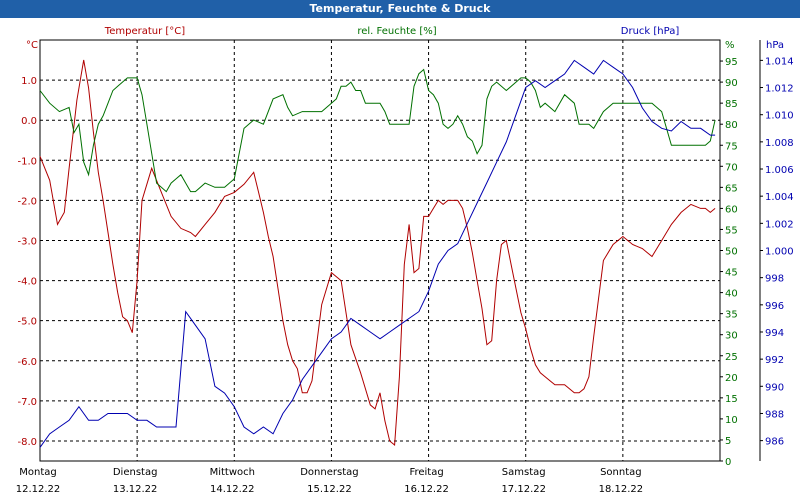  What do you see at coordinates (731, 230) in the screenshot?
I see `y-tick-label-humidity: 55` at bounding box center [731, 230].